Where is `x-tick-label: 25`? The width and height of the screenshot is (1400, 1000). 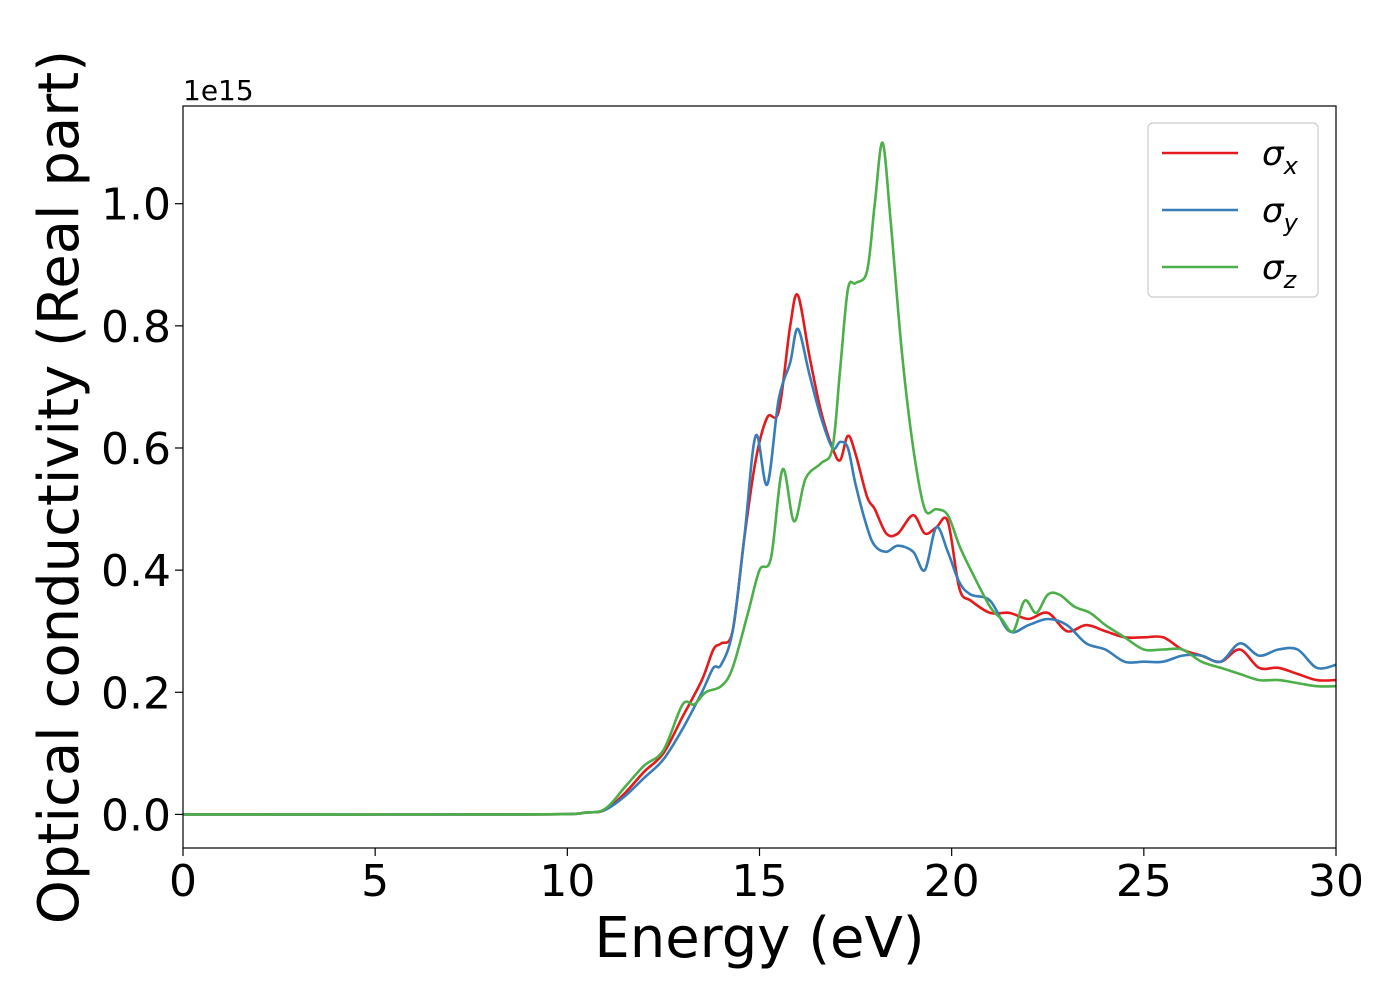
x-tick-label: 25 is located at coordinates (1144, 881).